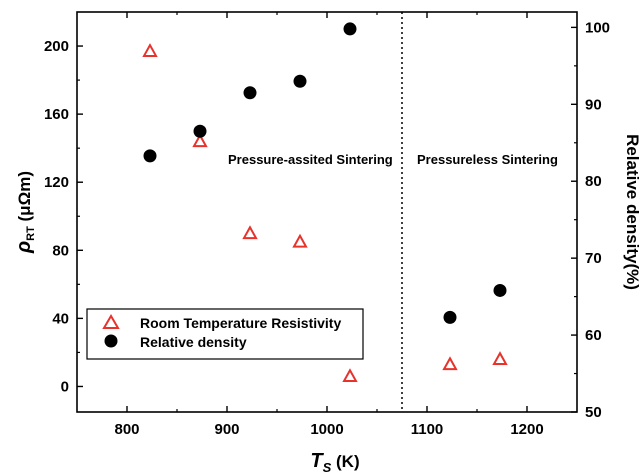 This screenshot has height=475, width=644. I want to click on legend-marker-resistivity, so click(111, 321).